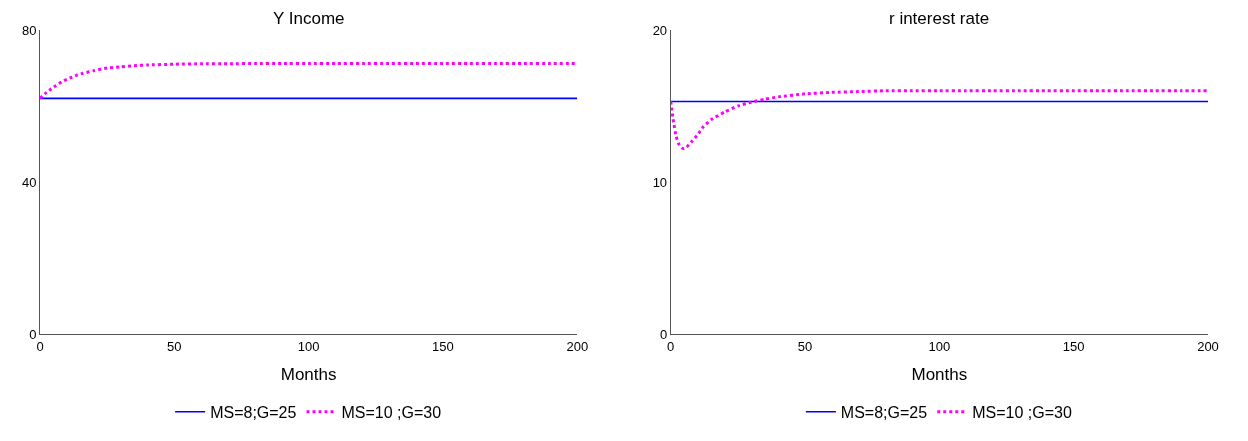 This screenshot has height=441, width=1248. What do you see at coordinates (309, 18) in the screenshot?
I see `chart-title: Y Income` at bounding box center [309, 18].